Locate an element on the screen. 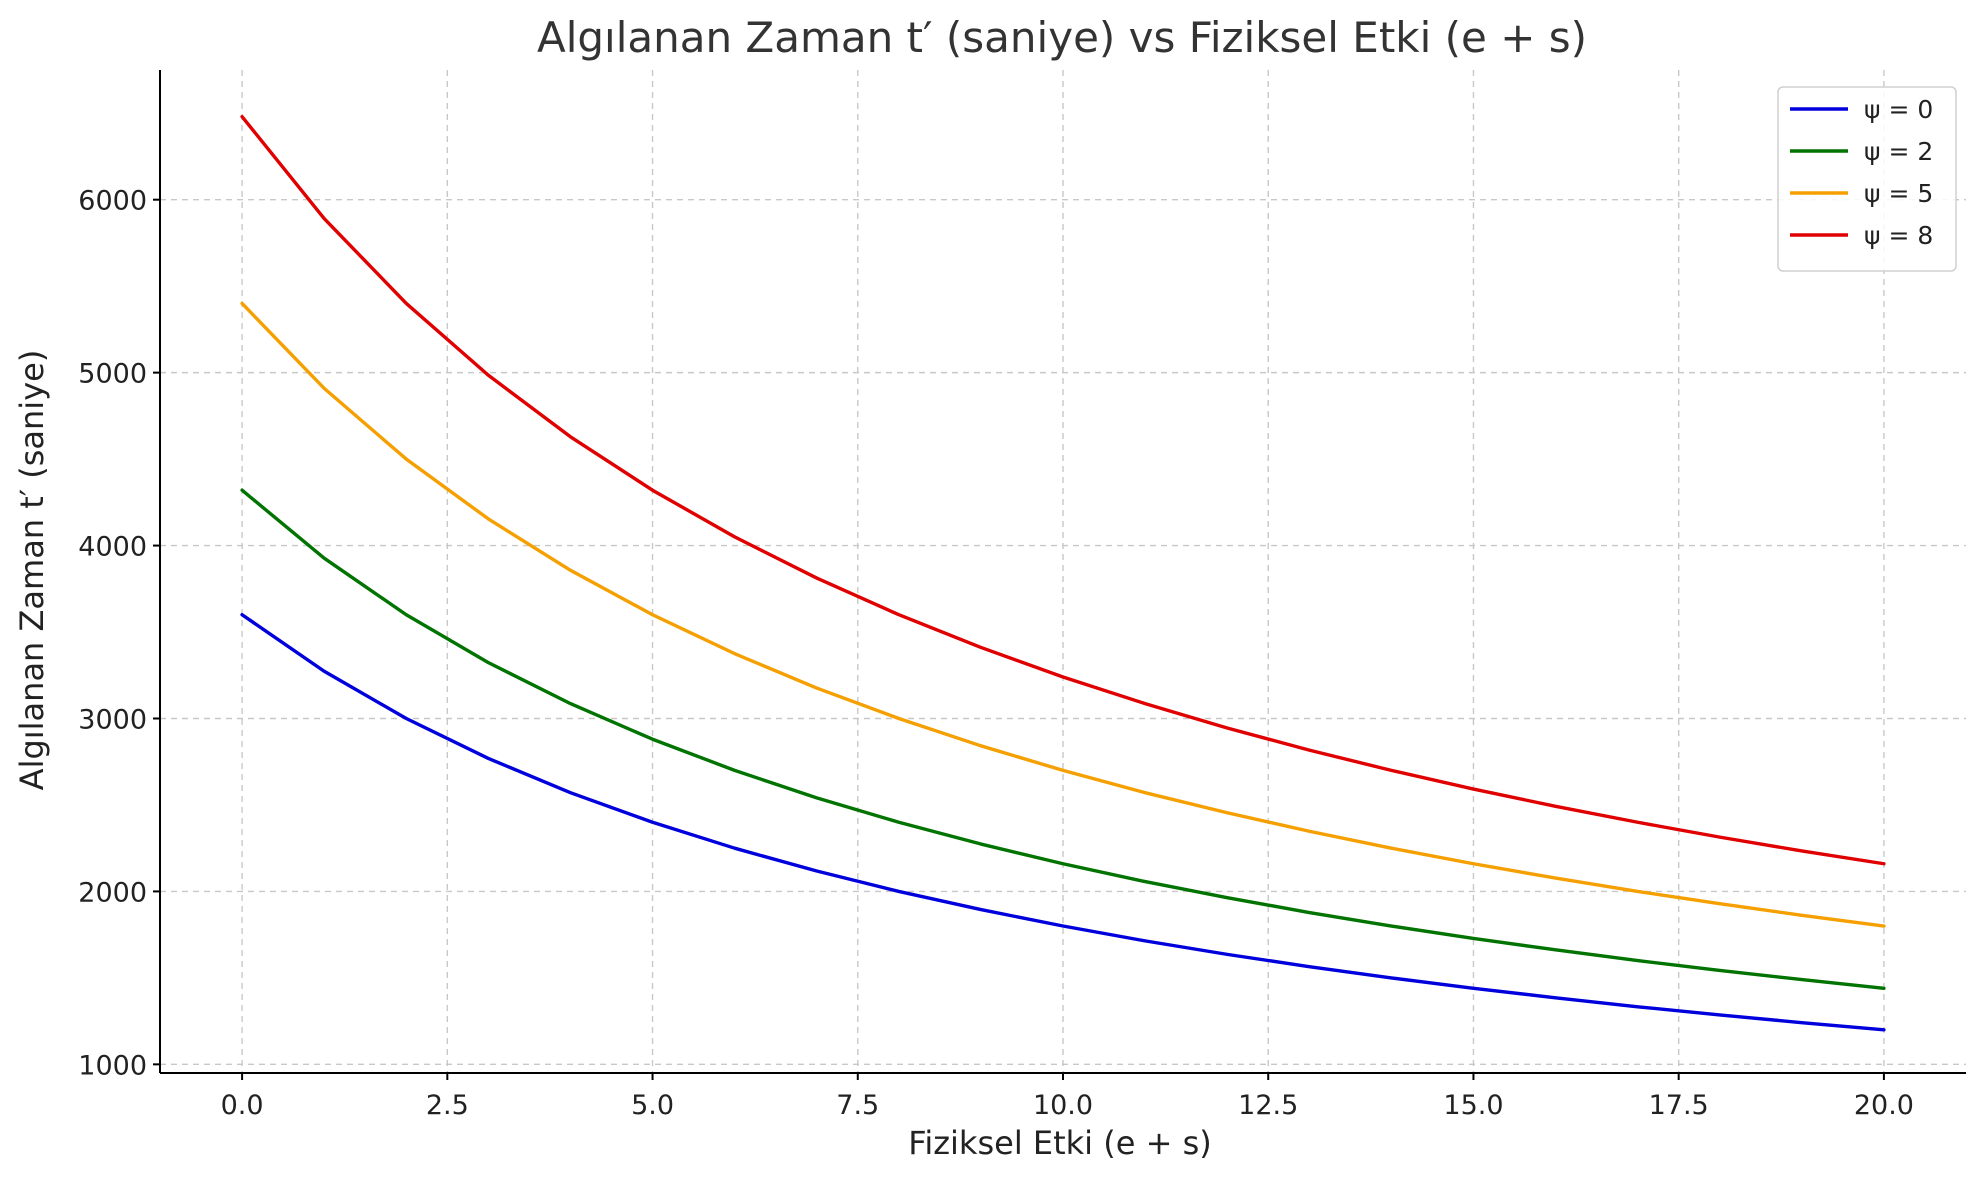 This screenshot has width=1980, height=1180. x-tick-label: 10.0 is located at coordinates (1063, 1105).